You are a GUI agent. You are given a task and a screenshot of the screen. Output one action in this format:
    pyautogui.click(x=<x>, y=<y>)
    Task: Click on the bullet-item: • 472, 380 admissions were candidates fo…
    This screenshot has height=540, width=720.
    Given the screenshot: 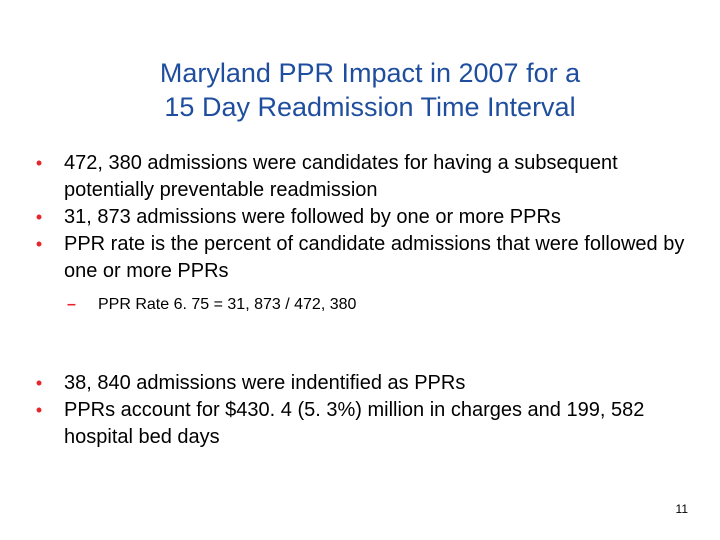 What is the action you would take?
    pyautogui.click(x=365, y=177)
    